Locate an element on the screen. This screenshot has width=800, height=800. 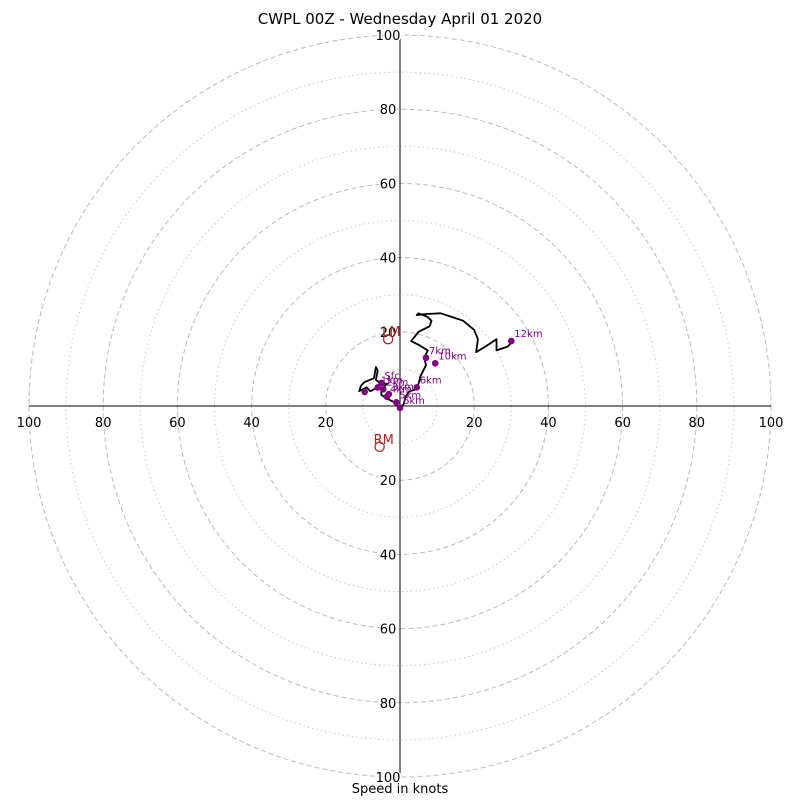
height-label-3: 3km is located at coordinates (403, 387).